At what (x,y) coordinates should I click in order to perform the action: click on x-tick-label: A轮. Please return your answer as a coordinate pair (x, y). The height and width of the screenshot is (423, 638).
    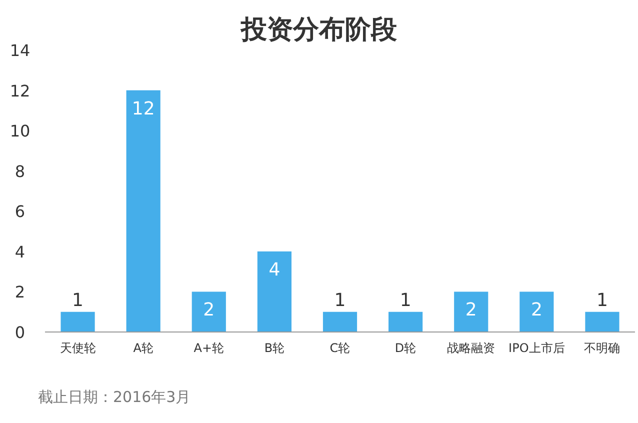
    Looking at the image, I should click on (143, 348).